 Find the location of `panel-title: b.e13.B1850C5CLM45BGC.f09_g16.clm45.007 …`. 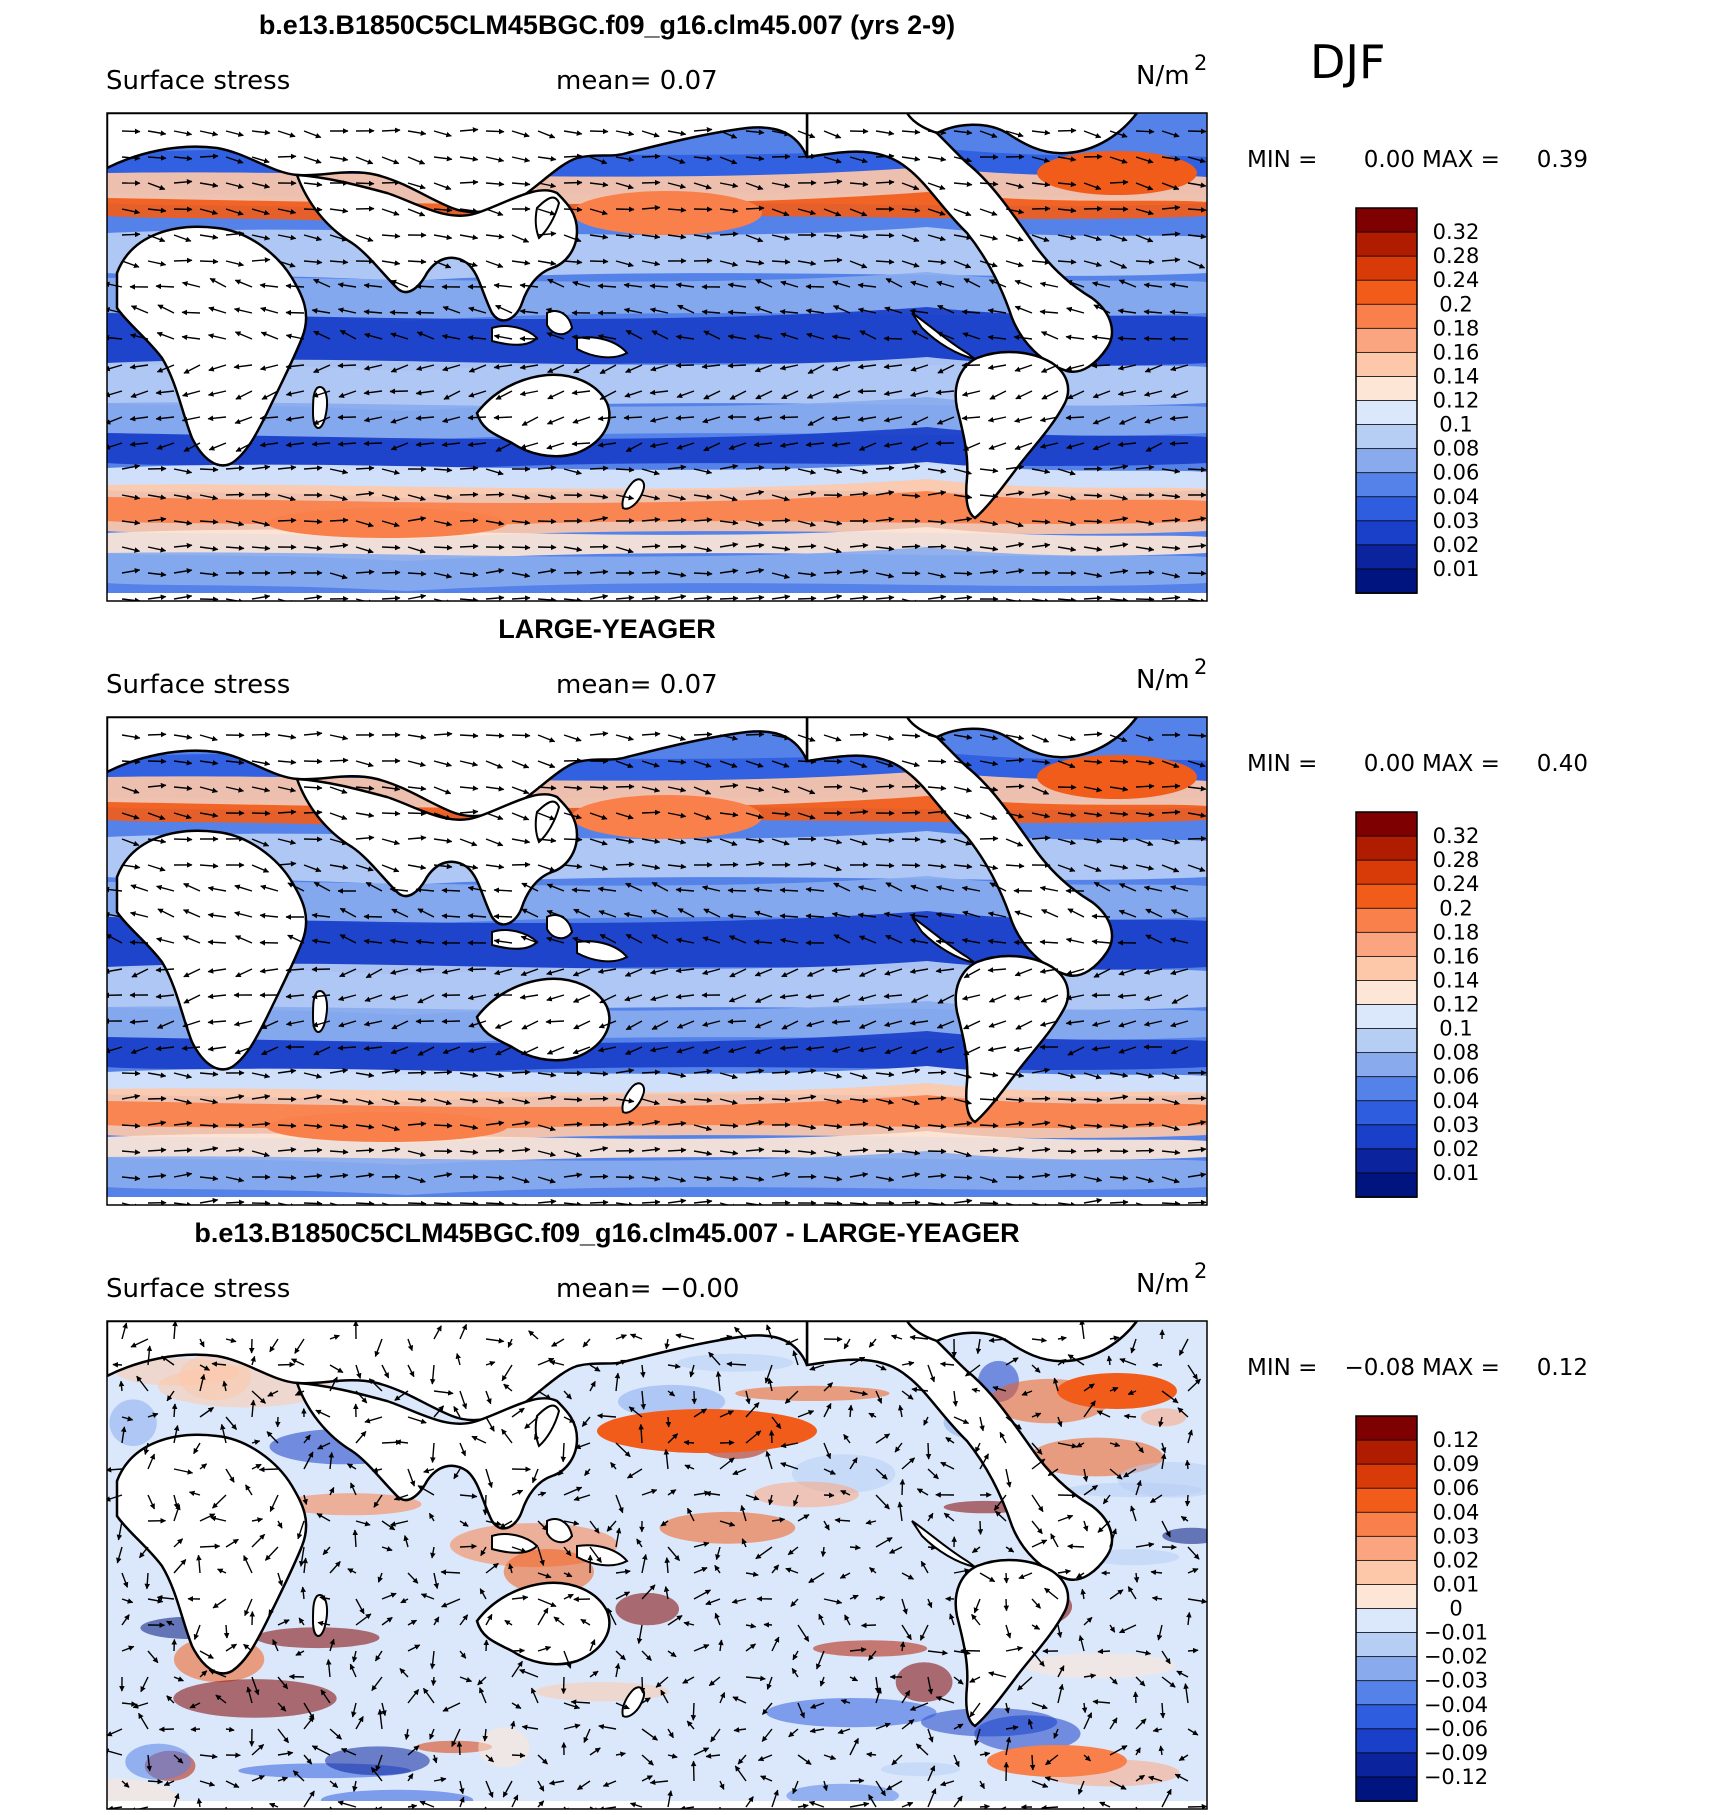

panel-title: b.e13.B1850C5CLM45BGC.f09_g16.clm45.007 … is located at coordinates (606, 1233).